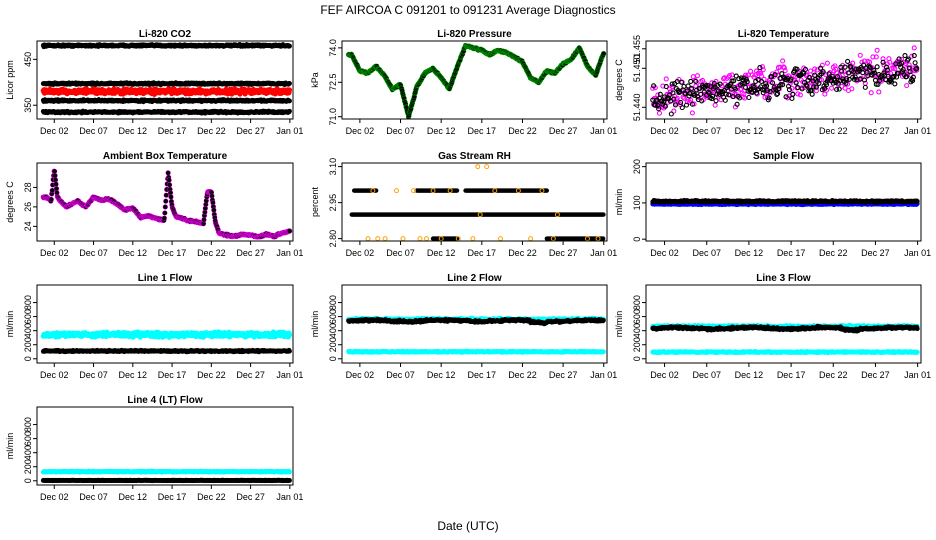 Image resolution: width=936 pixels, height=540 pixels. What do you see at coordinates (482, 131) in the screenshot?
I see `x-tick-label: Dec 17` at bounding box center [482, 131].